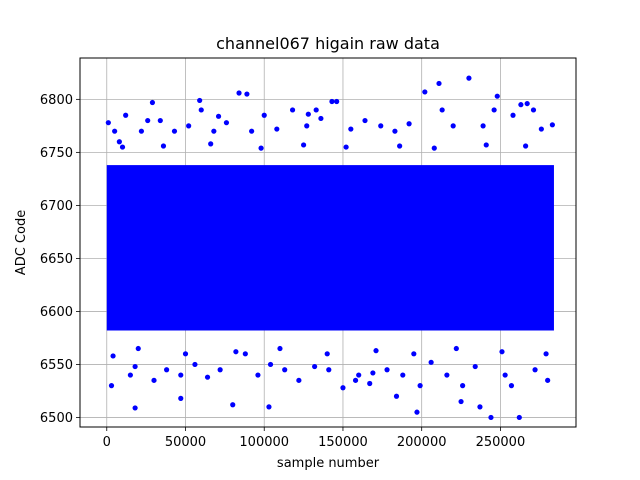 This screenshot has height=480, width=640. Describe the element at coordinates (56, 100) in the screenshot. I see `y-tick-label: 6800` at that location.